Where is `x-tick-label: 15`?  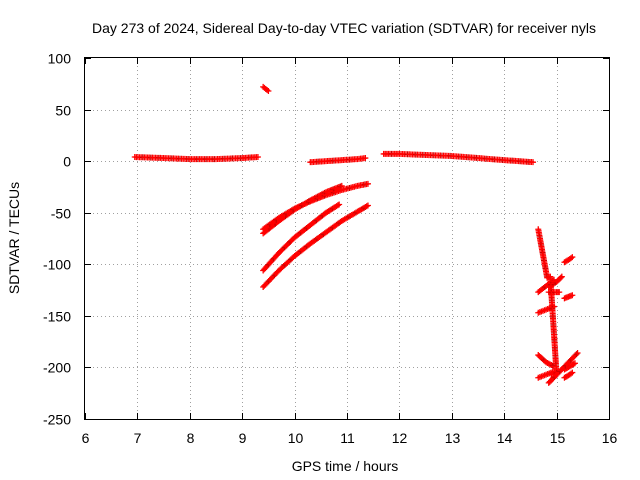
x-tick-label: 15 is located at coordinates (558, 438).